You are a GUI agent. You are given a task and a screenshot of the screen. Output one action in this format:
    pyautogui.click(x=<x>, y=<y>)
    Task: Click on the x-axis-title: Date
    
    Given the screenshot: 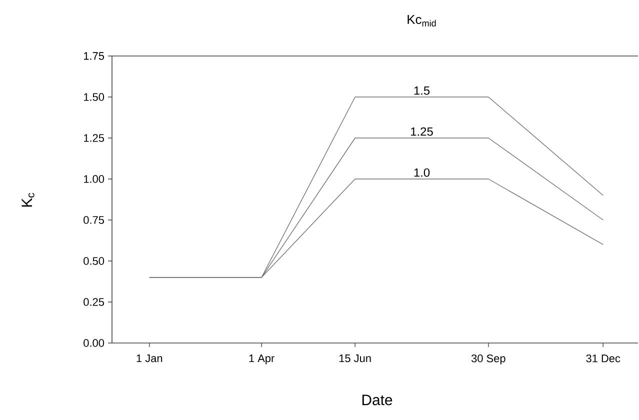 What is the action you would take?
    pyautogui.click(x=377, y=400)
    